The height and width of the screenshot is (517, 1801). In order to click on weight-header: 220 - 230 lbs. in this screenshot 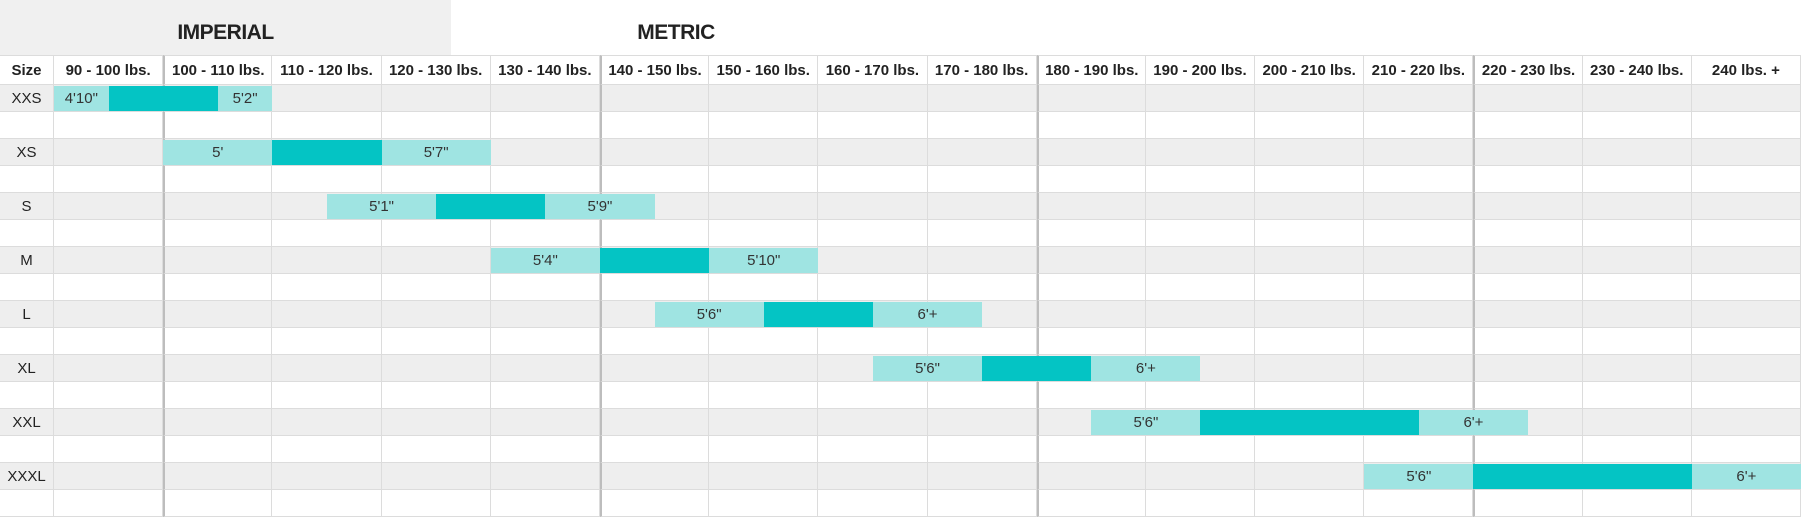, I will do `click(1528, 70)`.